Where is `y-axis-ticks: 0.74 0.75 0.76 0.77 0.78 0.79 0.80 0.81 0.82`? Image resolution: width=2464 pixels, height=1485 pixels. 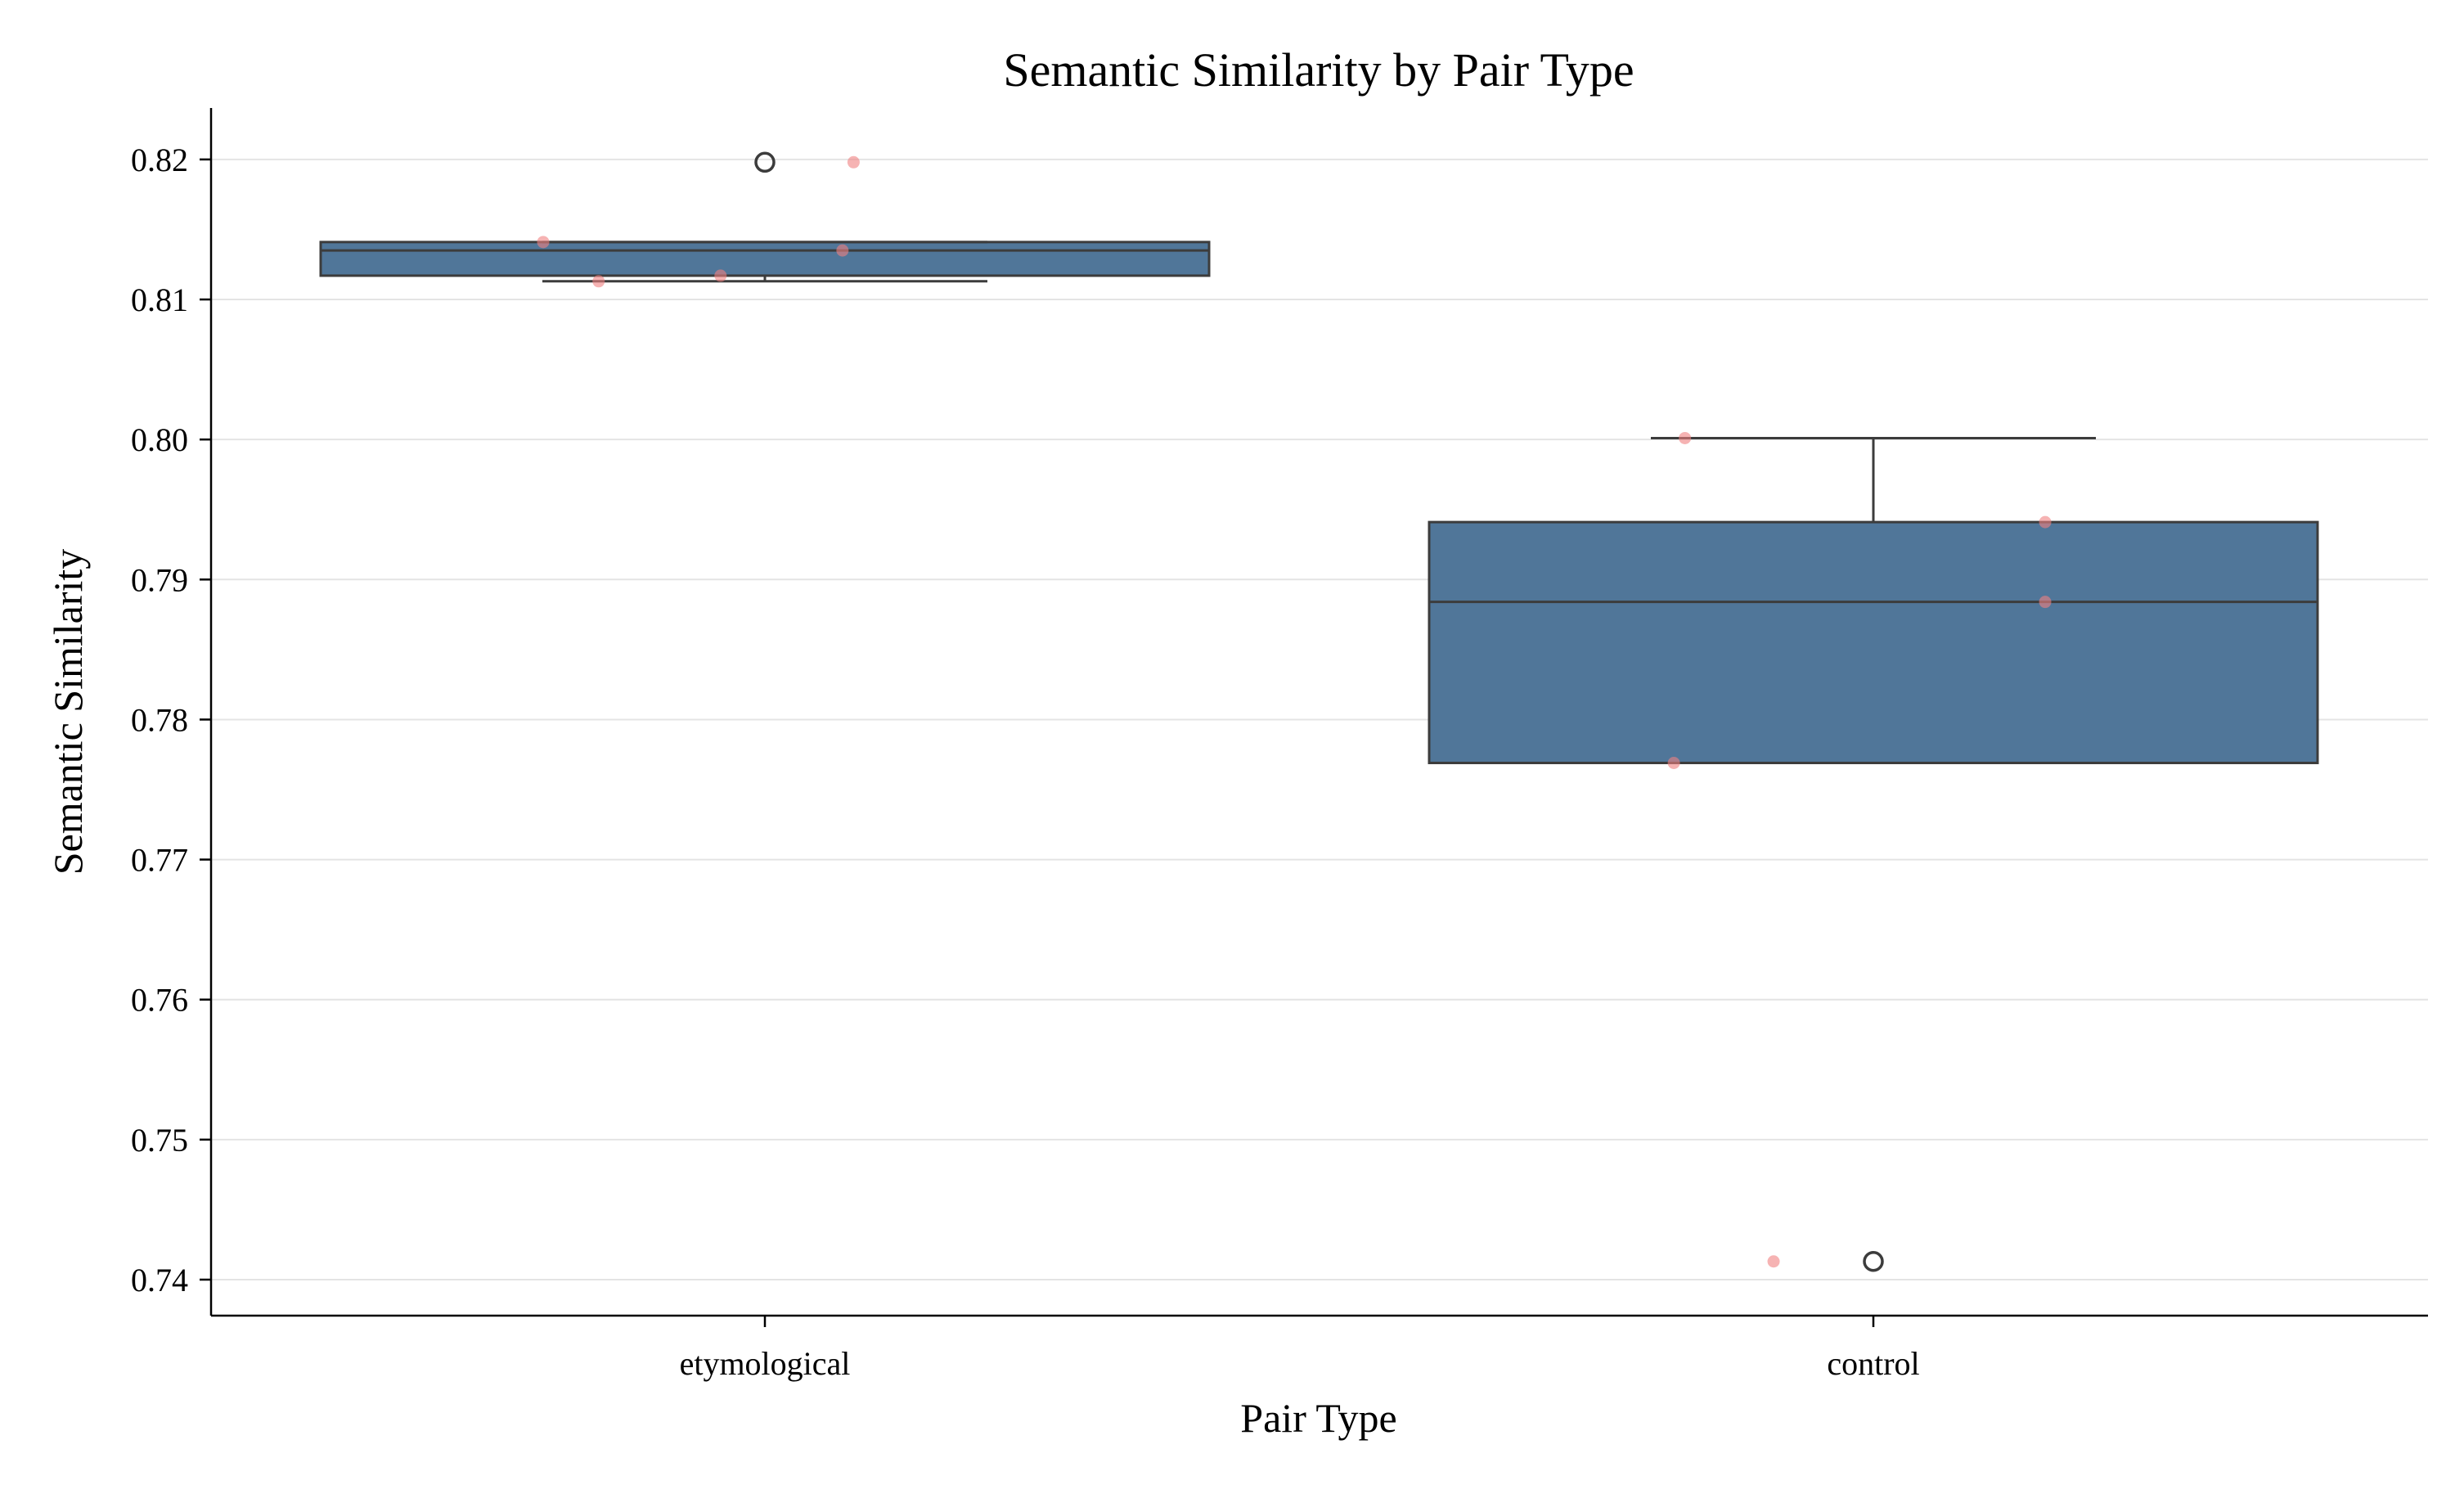
y-axis-ticks: 0.74 0.75 0.76 0.77 0.78 0.79 0.80 0.81 0.82 is located at coordinates (171, 720).